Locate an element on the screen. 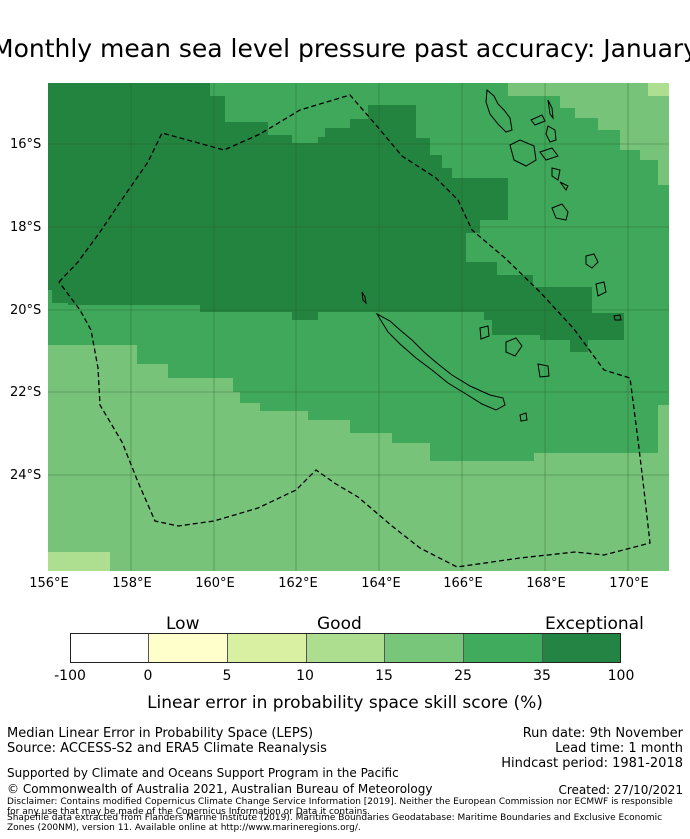  lat-label: 18°S is located at coordinates (26, 227).